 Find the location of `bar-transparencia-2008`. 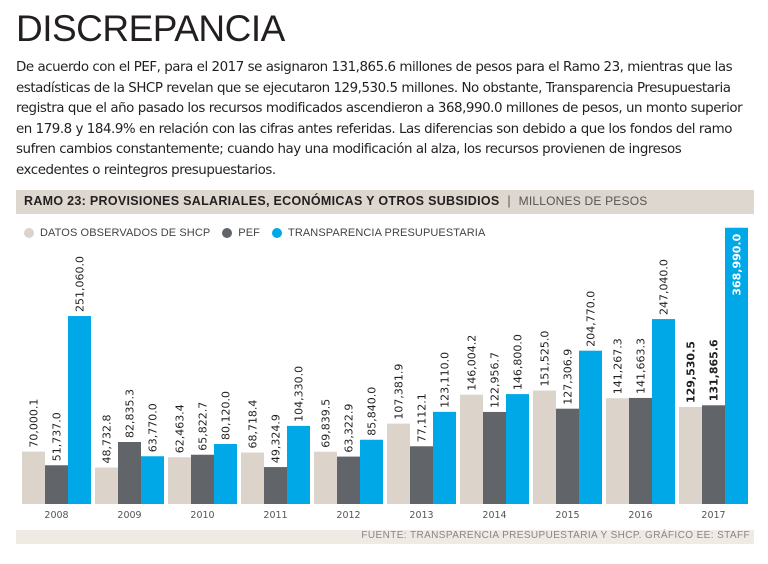

bar-transparencia-2008 is located at coordinates (79, 410).